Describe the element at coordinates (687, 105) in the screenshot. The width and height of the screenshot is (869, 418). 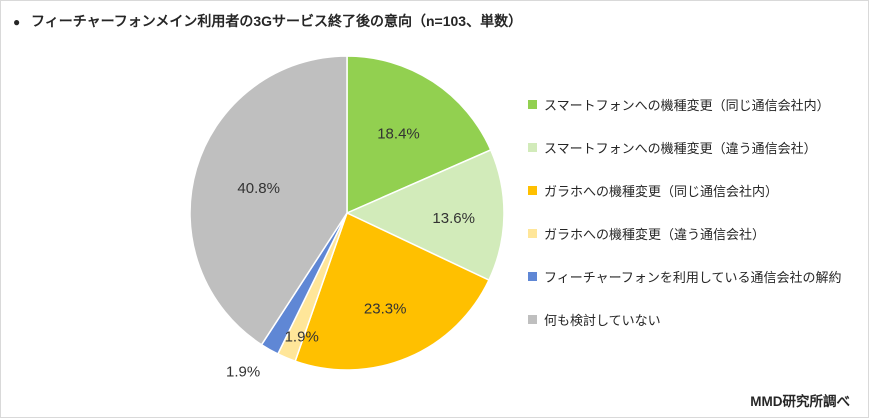
I see `legend-label-1: スマートフォンへの機種変更（同じ通信会社内）` at that location.